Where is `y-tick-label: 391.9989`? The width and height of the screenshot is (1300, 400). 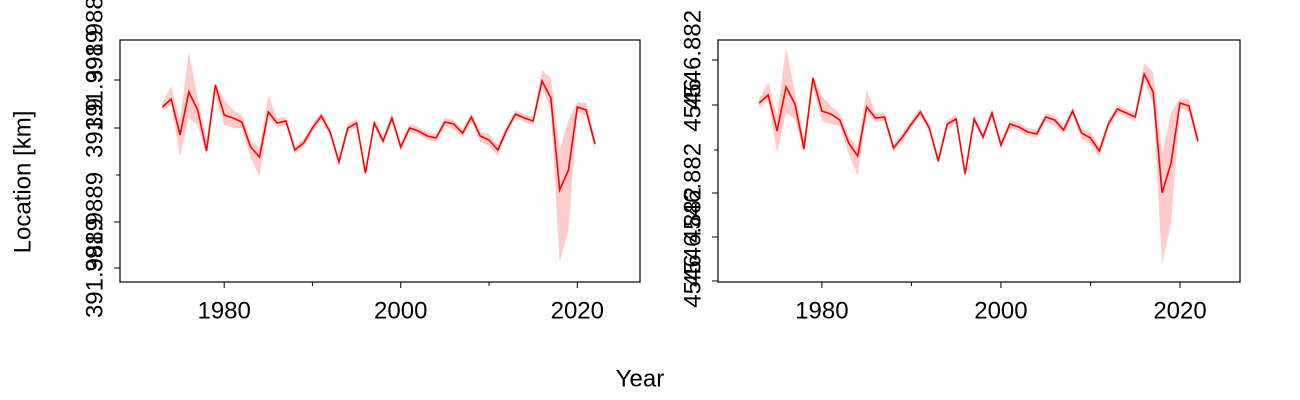
y-tick-label: 391.9989 is located at coordinates (94, 80).